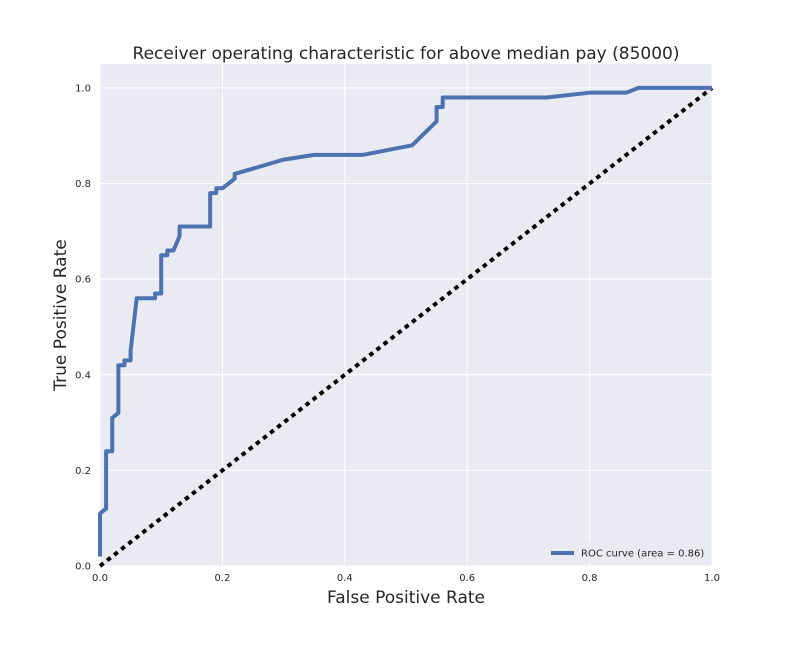 The width and height of the screenshot is (792, 648). I want to click on legend: ROC curve (area = 0.86), so click(627, 552).